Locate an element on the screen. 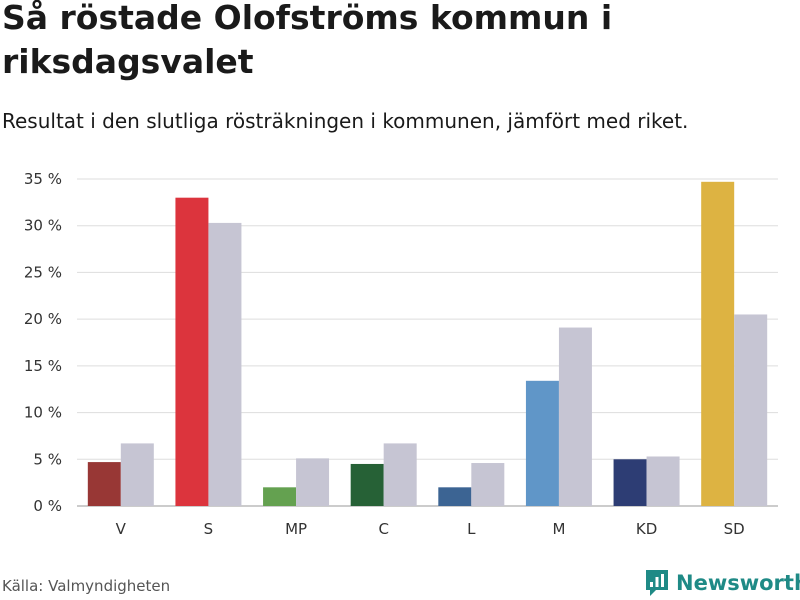  source-note: Källa: Valmyndigheten is located at coordinates (86, 586).